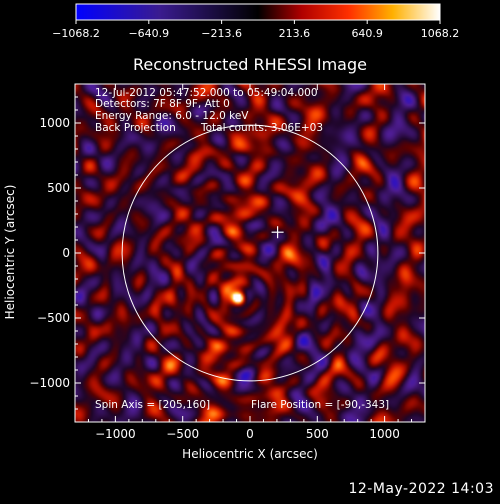 The width and height of the screenshot is (500, 504). Describe the element at coordinates (277, 232) in the screenshot. I see `spin-axis-marker` at that location.